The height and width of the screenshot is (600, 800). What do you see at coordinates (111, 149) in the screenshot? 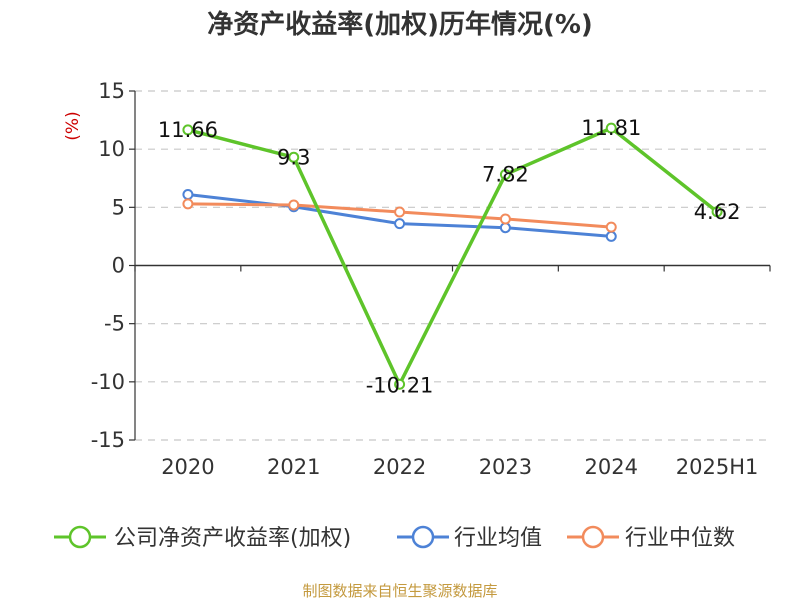
I see `y-tick-label: 10` at bounding box center [111, 149].